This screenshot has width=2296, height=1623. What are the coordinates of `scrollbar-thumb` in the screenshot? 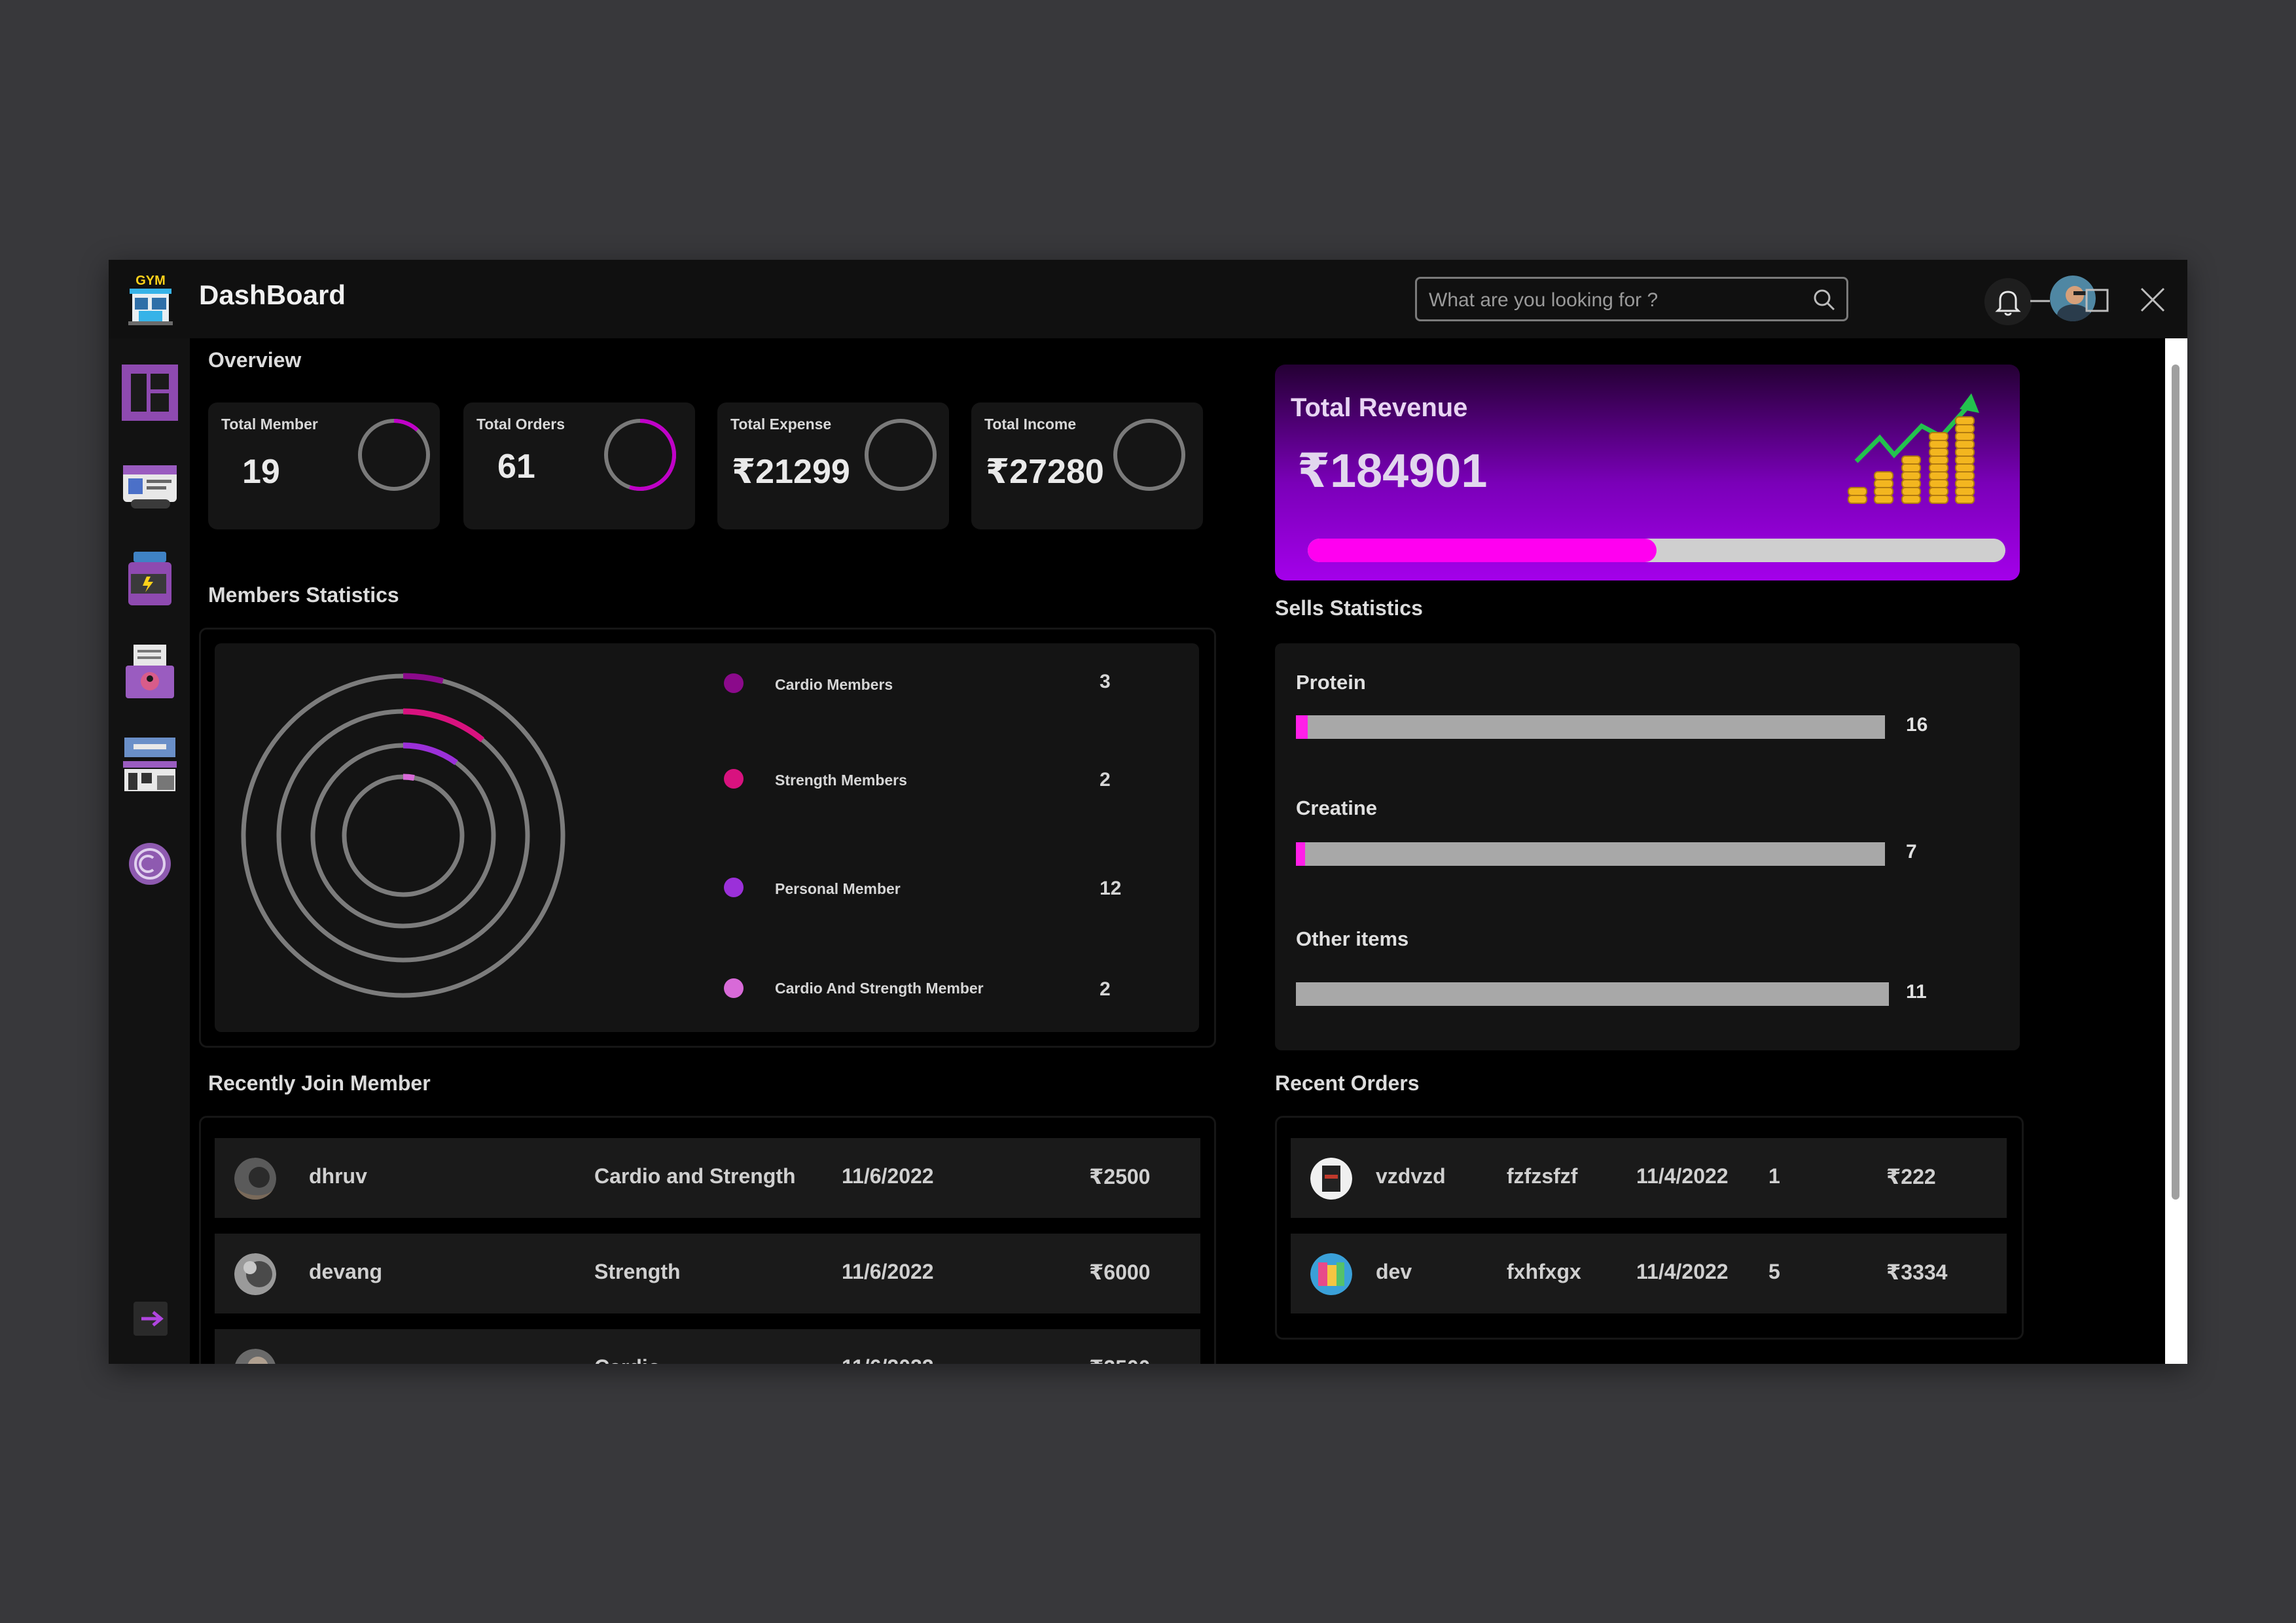 It's located at (2175, 782).